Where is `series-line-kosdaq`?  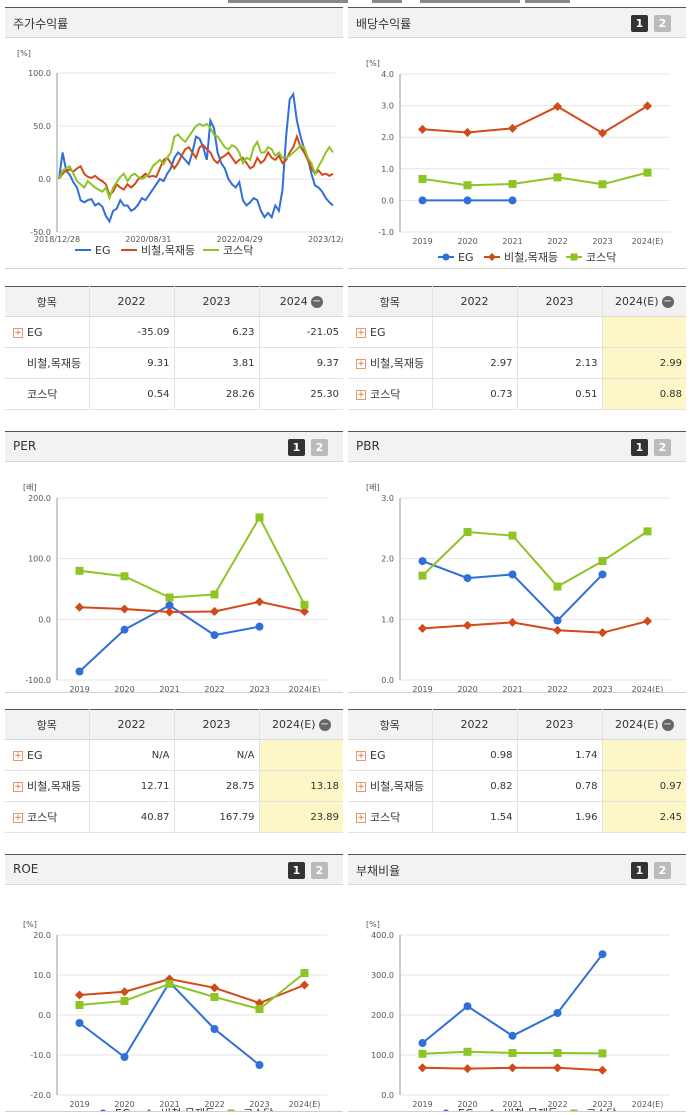
series-line-kosdaq is located at coordinates (535, 559).